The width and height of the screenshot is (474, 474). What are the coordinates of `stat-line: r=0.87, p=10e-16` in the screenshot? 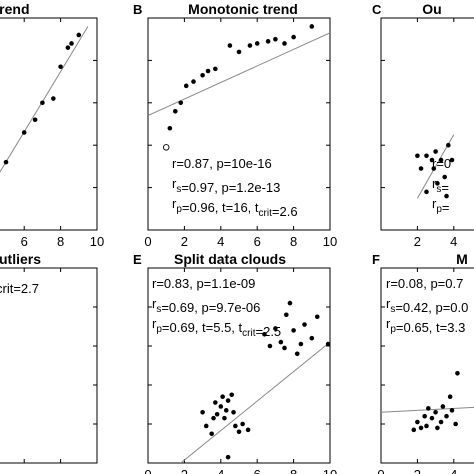 It's located at (222, 163).